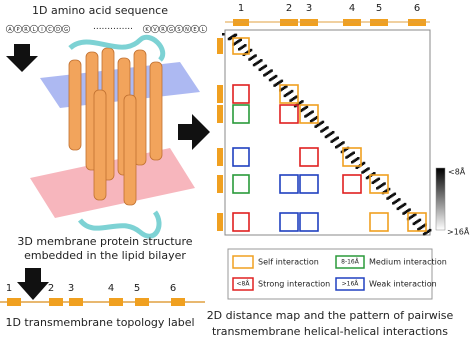  I want to click on topology-label: 2, so click(51, 288).